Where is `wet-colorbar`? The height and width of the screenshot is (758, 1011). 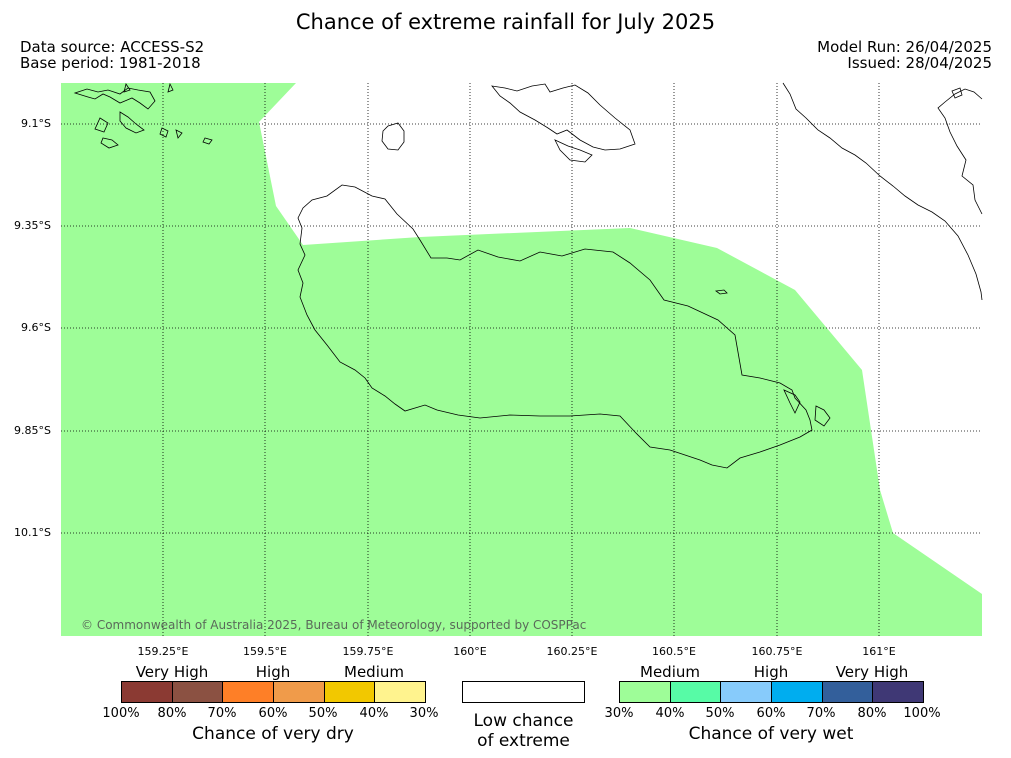
wet-colorbar is located at coordinates (771, 692).